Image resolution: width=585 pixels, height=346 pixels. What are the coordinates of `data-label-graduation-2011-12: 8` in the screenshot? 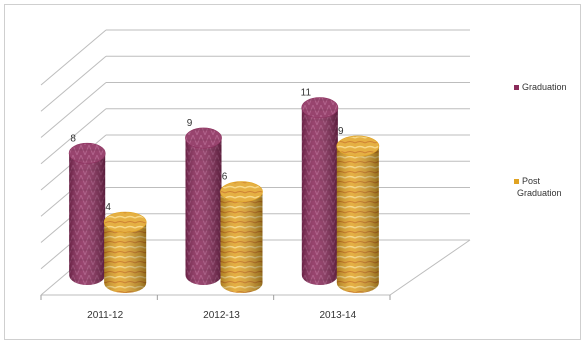 It's located at (73, 138).